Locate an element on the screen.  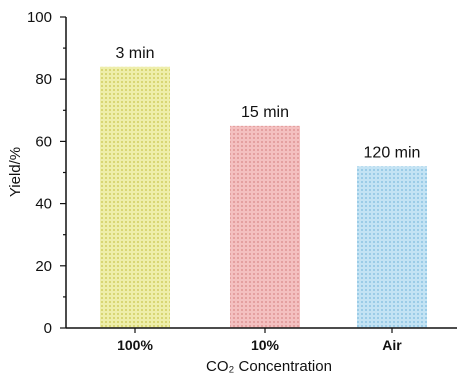
y-tick-label: 0 is located at coordinates (48, 328).